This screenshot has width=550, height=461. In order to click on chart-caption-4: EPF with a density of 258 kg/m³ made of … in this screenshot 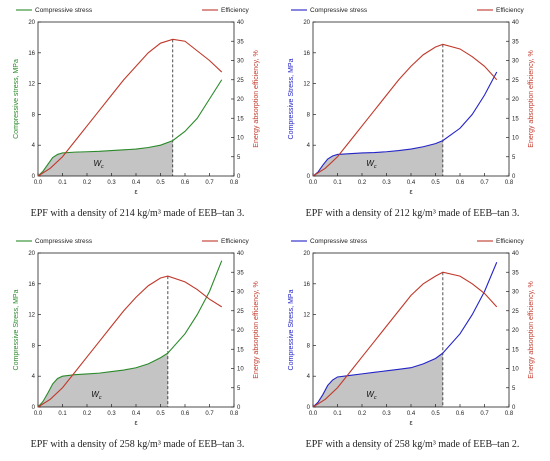, I will do `click(412, 444)`.